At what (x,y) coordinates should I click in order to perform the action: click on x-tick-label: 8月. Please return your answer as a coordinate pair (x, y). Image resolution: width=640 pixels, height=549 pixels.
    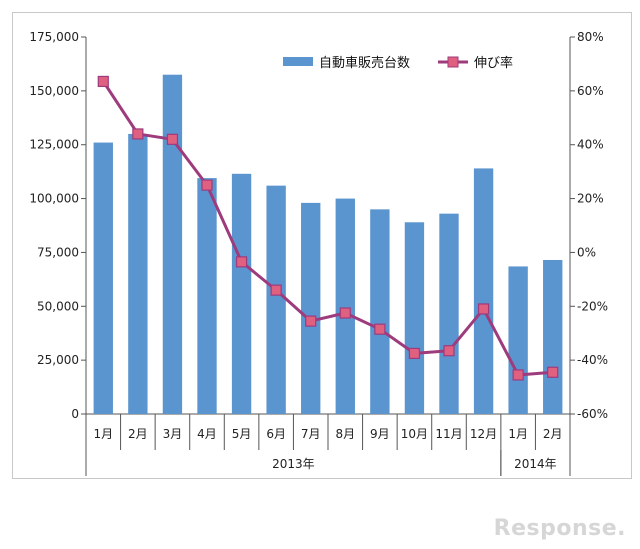
    Looking at the image, I should click on (345, 434).